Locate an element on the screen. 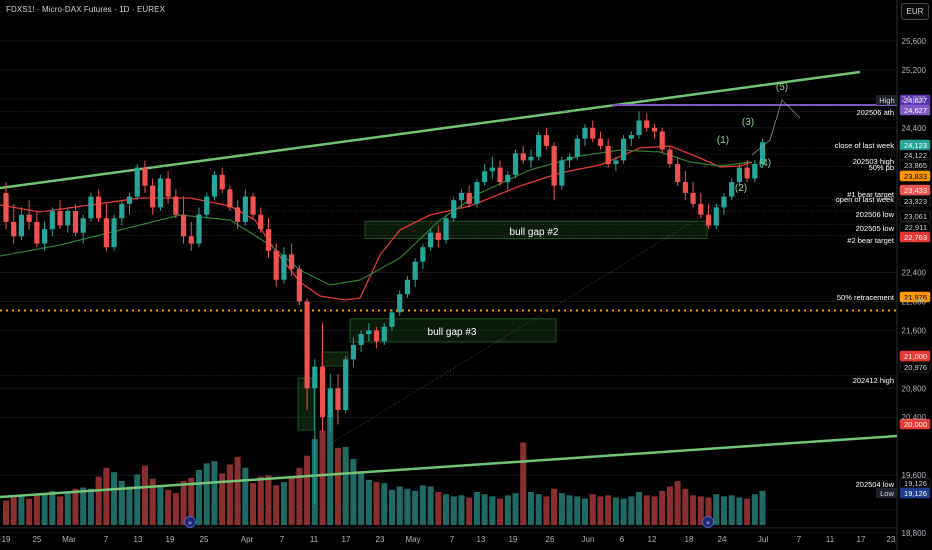 Image resolution: width=932 pixels, height=550 pixels. bull-gap-2-zone is located at coordinates (536, 229).